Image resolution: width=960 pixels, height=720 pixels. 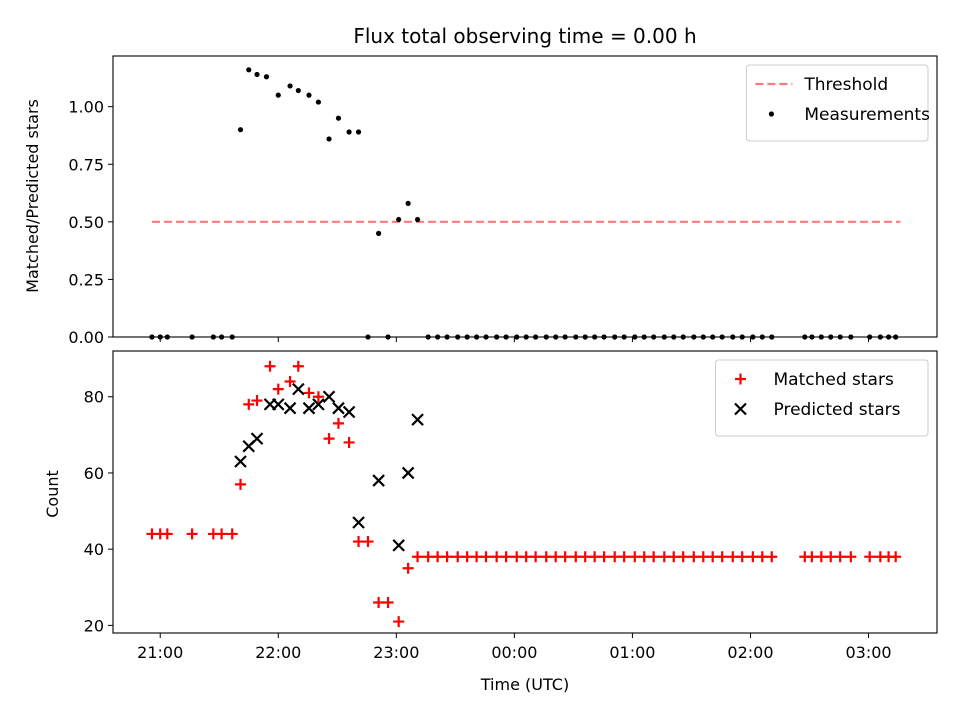 What do you see at coordinates (867, 115) in the screenshot?
I see `top-legend-label: Measurements` at bounding box center [867, 115].